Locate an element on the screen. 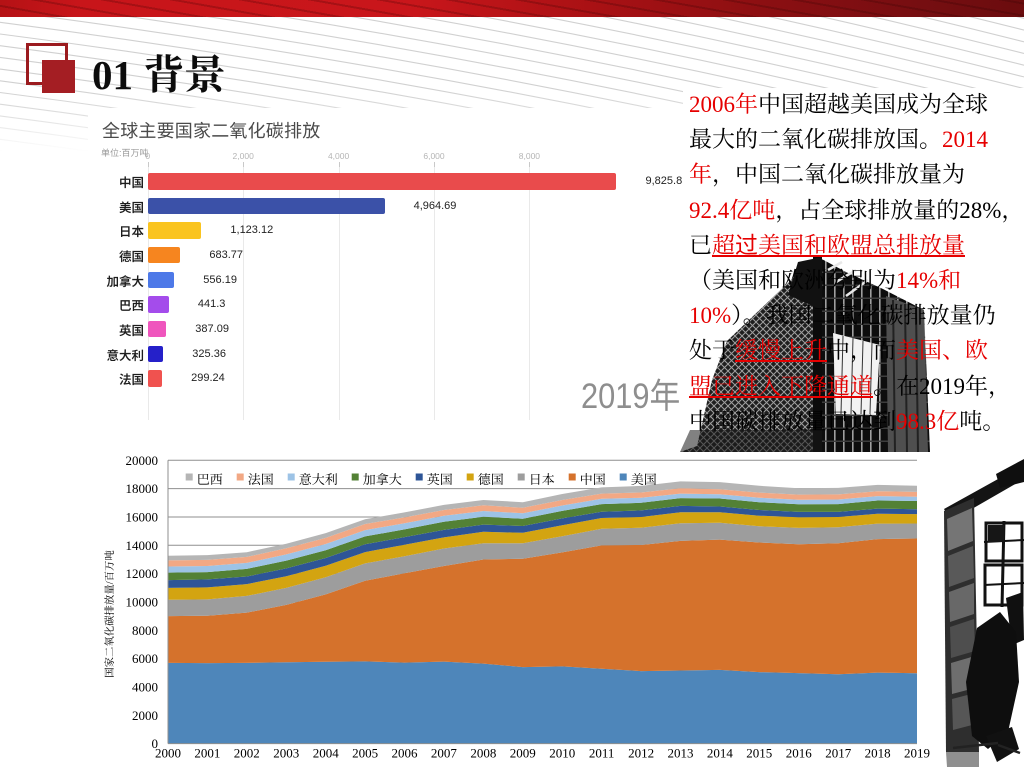 The height and width of the screenshot is (767, 1024). svg-text: 日本 is located at coordinates (542, 479).